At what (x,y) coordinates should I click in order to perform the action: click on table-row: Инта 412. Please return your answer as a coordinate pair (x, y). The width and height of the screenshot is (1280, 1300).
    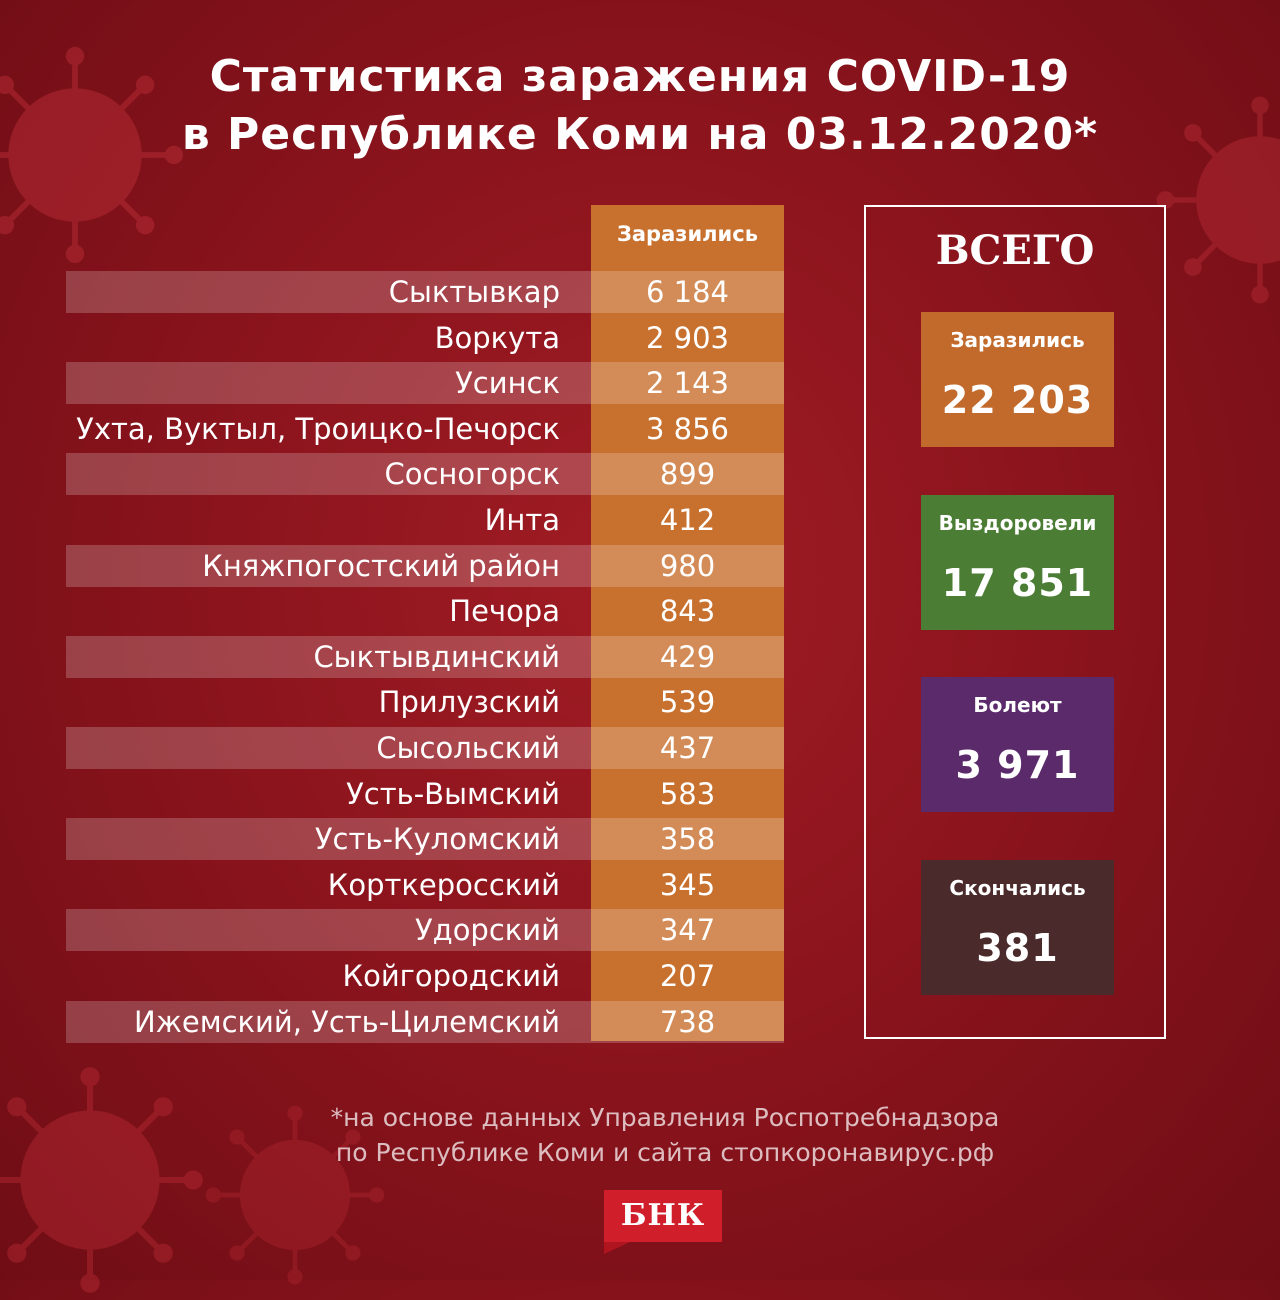
    Looking at the image, I should click on (425, 521).